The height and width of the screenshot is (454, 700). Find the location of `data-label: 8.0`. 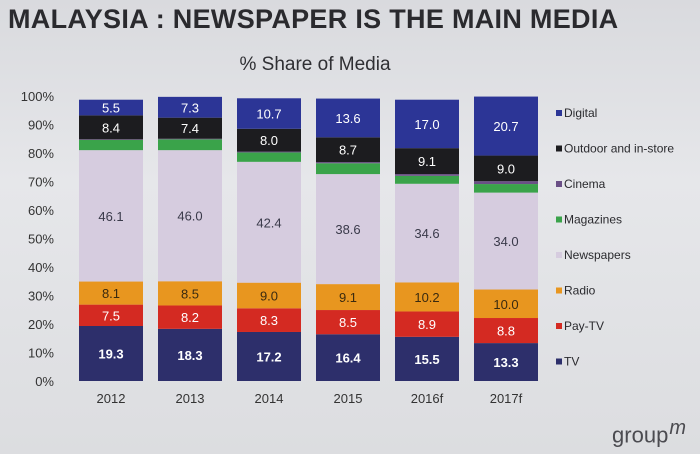

data-label: 8.0 is located at coordinates (269, 140).